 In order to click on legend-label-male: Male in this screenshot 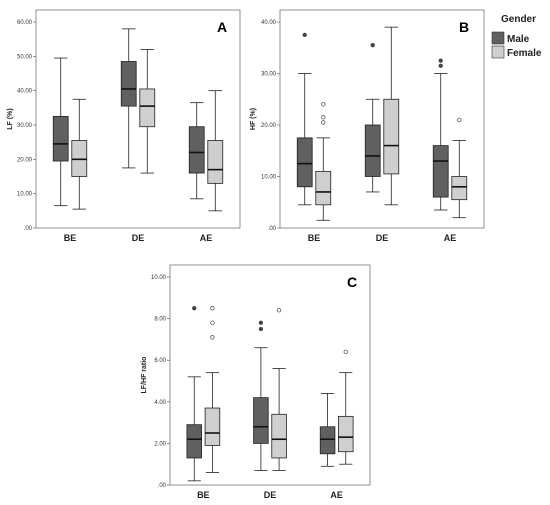, I will do `click(518, 39)`.